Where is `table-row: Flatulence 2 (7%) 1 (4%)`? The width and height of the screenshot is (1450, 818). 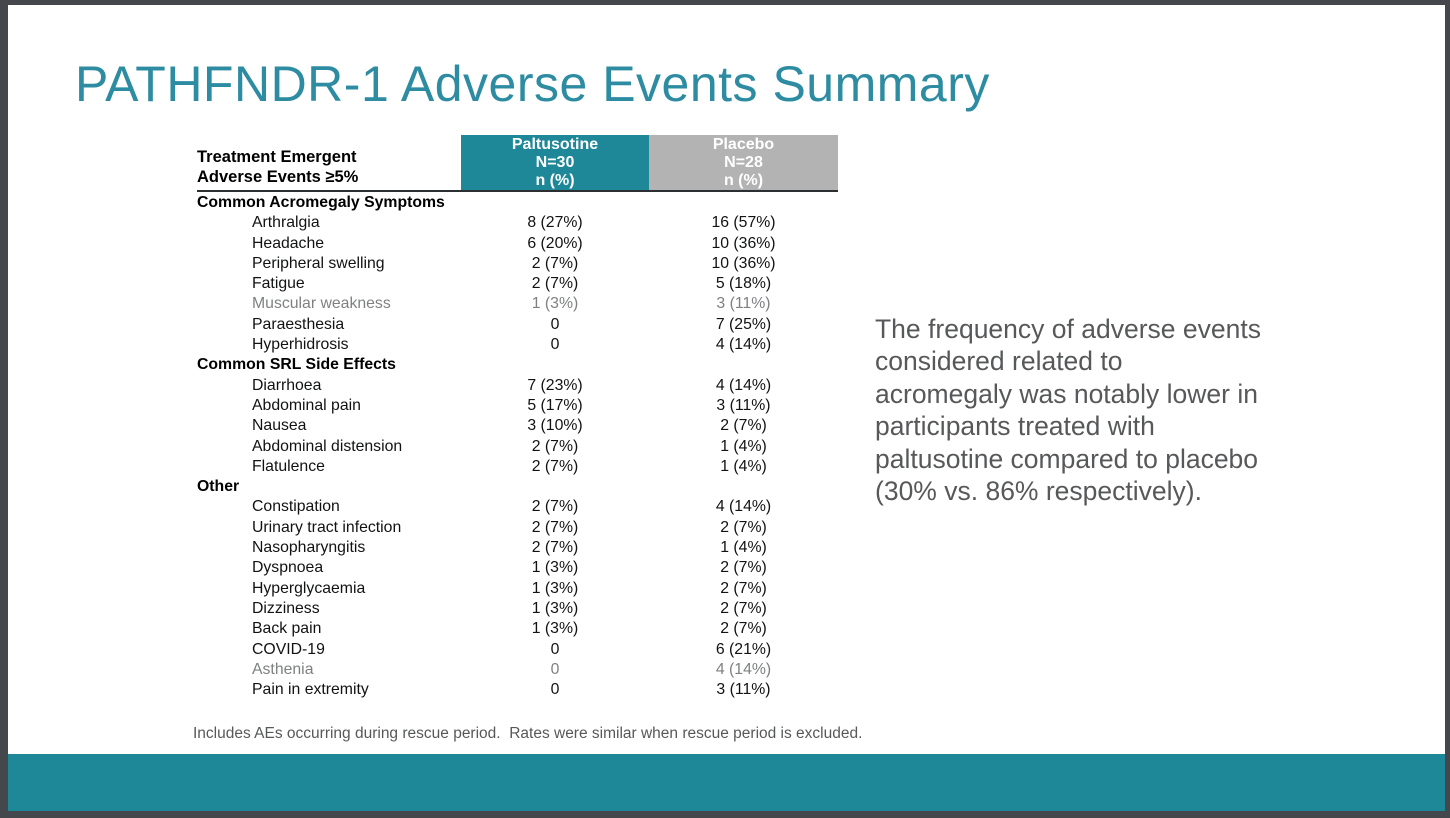
table-row: Flatulence 2 (7%) 1 (4%) is located at coordinates (517, 467).